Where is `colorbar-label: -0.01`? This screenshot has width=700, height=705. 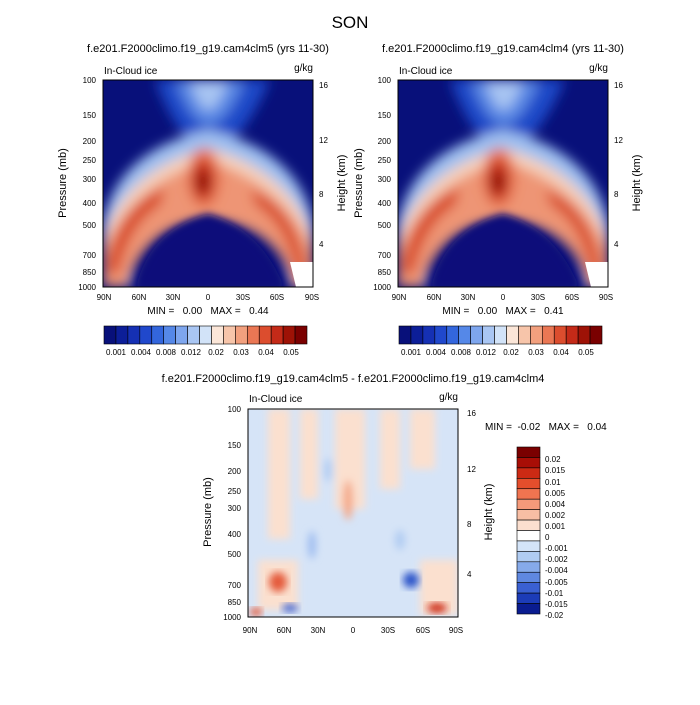
colorbar-label: -0.01 is located at coordinates (554, 593).